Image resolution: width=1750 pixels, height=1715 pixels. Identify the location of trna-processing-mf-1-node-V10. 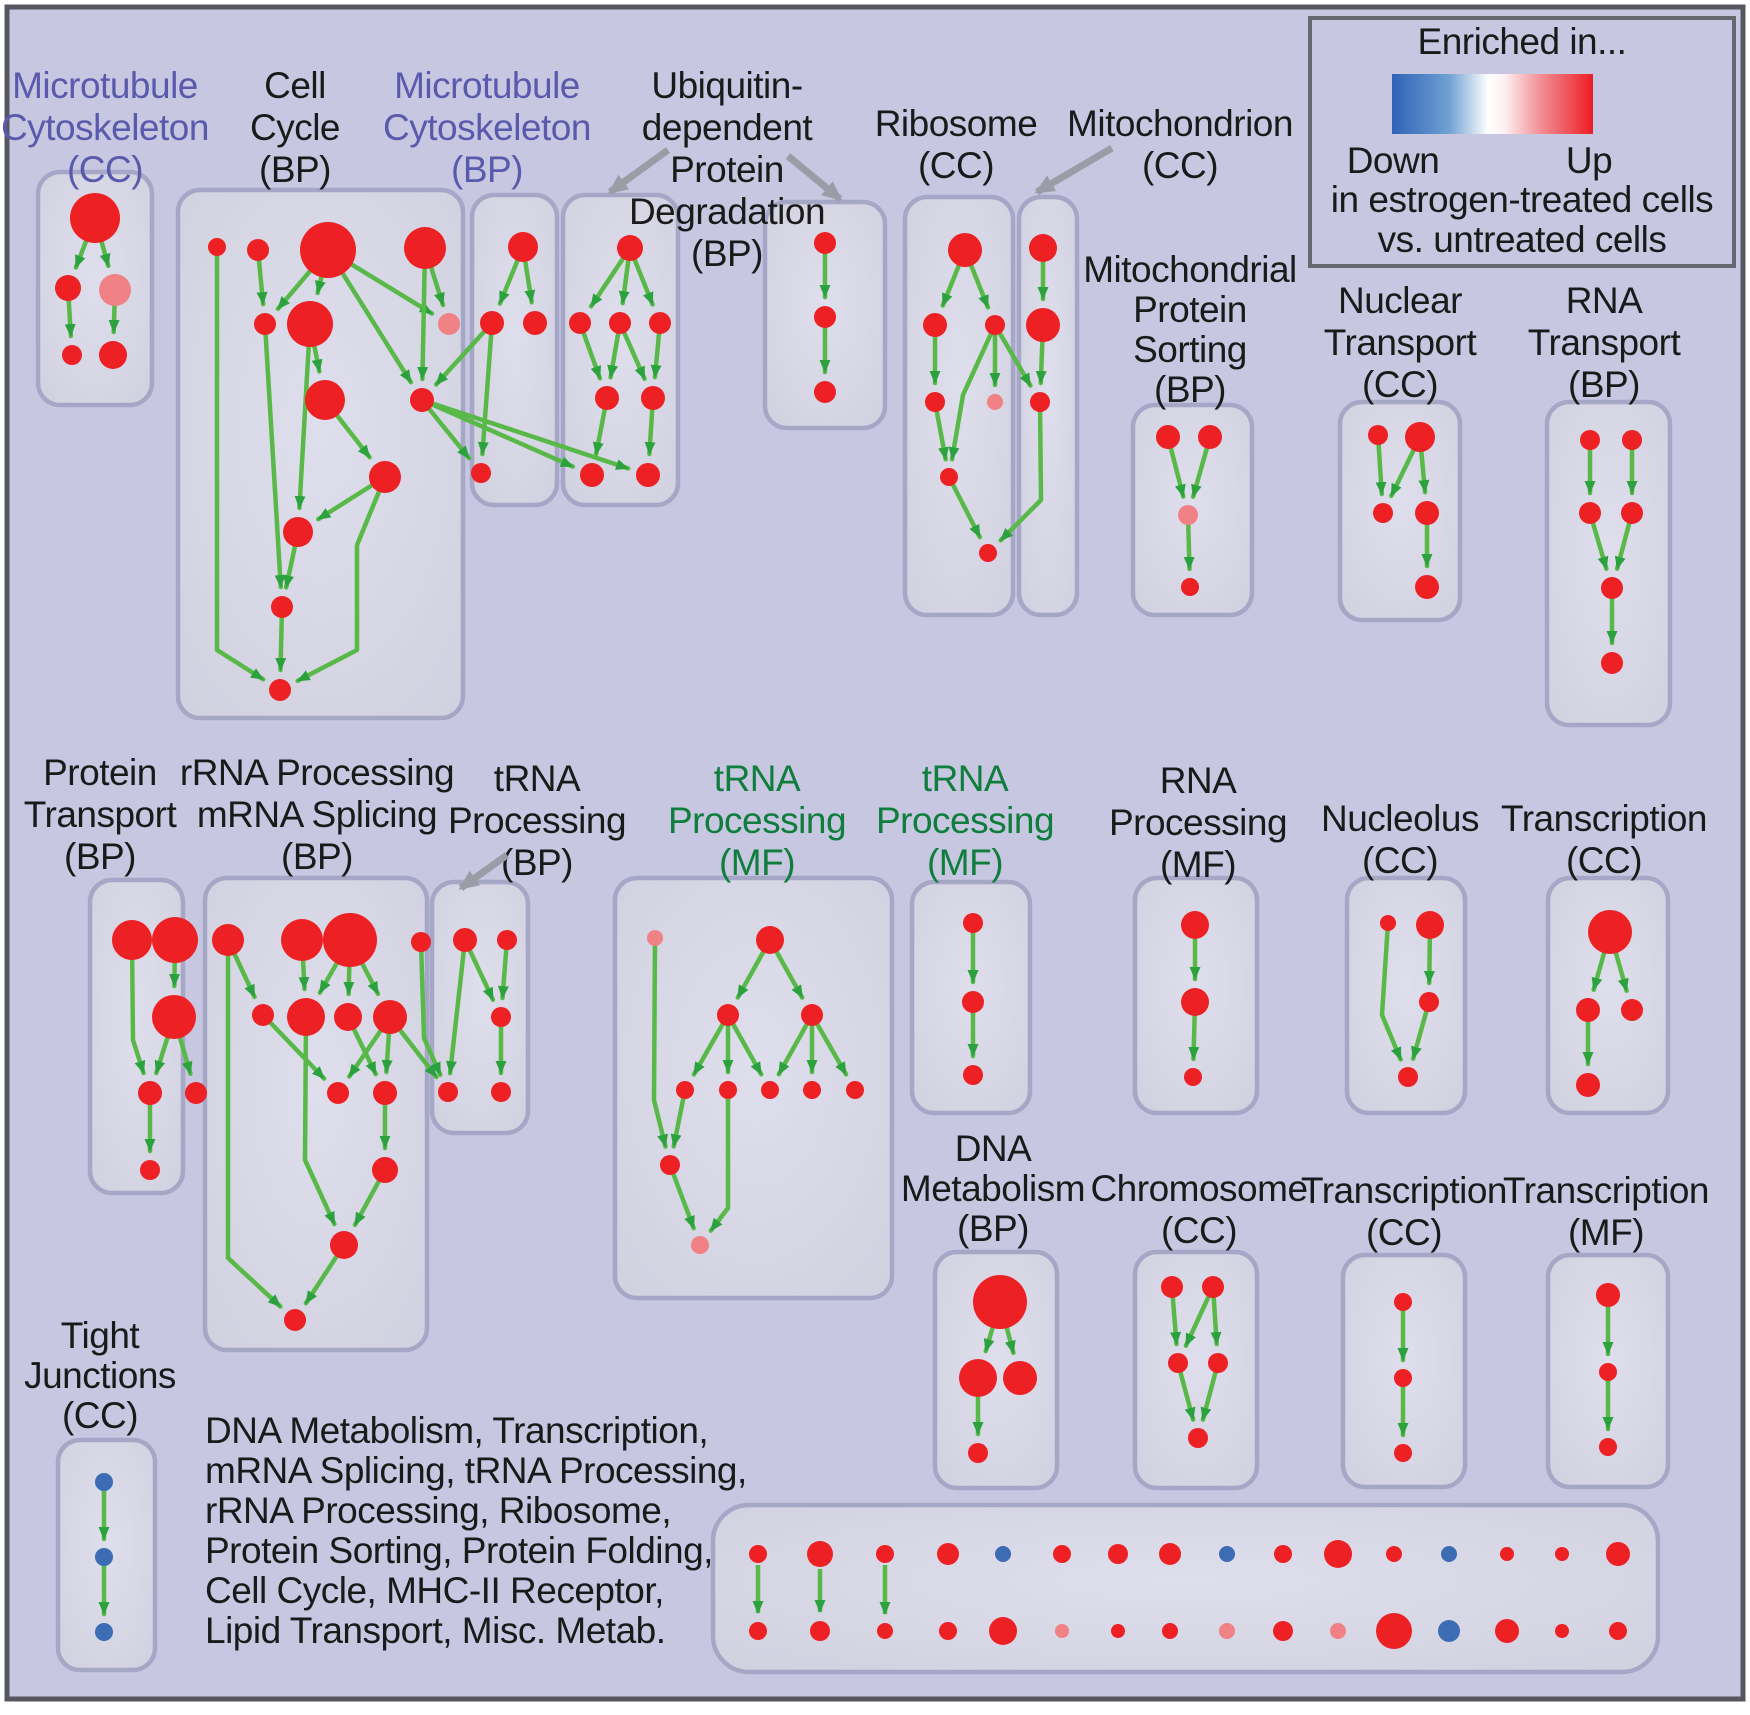
(670, 1165).